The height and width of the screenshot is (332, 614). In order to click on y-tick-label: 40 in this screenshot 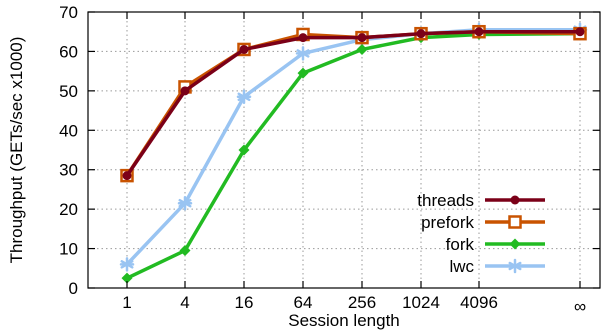, I will do `click(68, 130)`.